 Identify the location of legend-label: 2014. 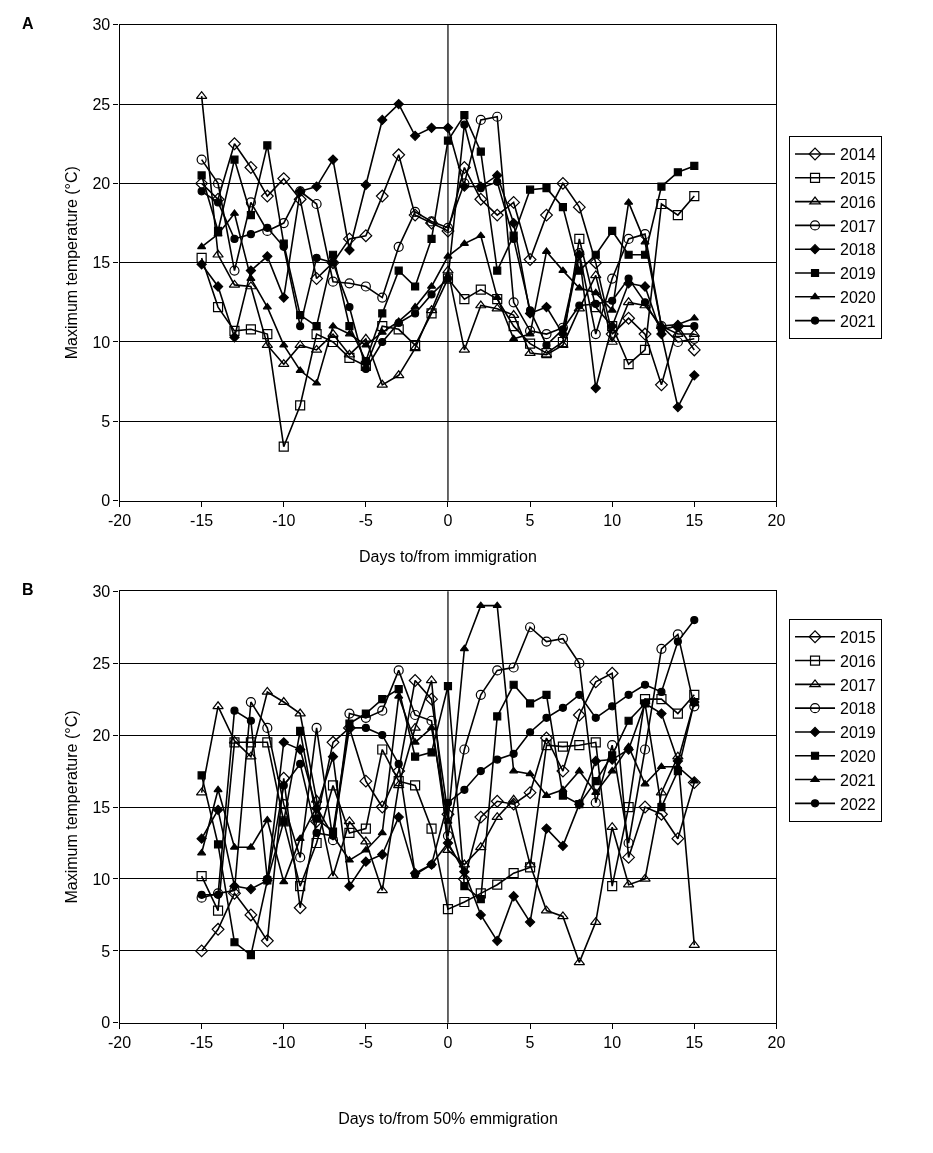
(858, 155).